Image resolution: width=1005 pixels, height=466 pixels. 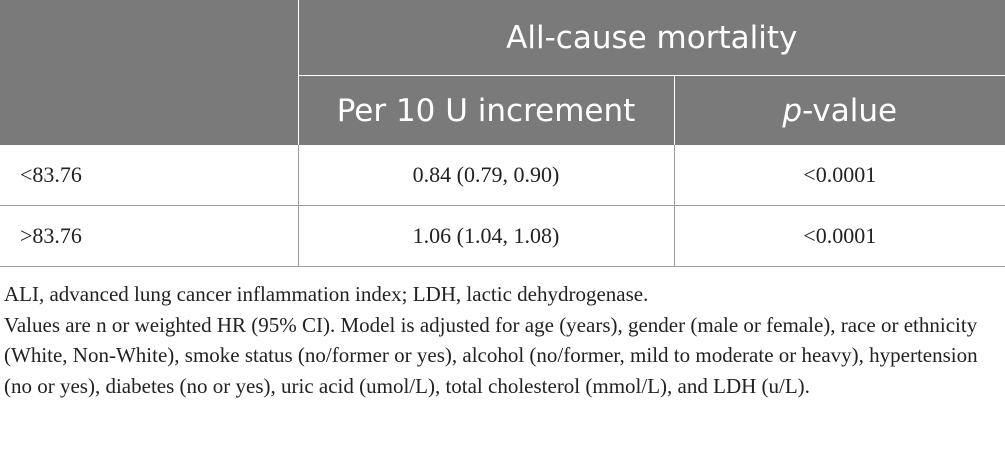 I want to click on row-stub: <83.76, so click(x=149, y=175).